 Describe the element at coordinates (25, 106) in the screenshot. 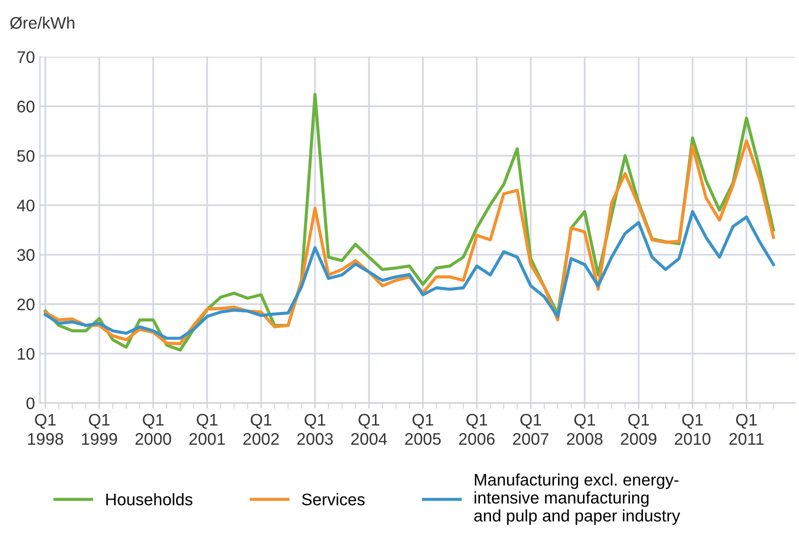

I see `y-tick-label: 60` at that location.